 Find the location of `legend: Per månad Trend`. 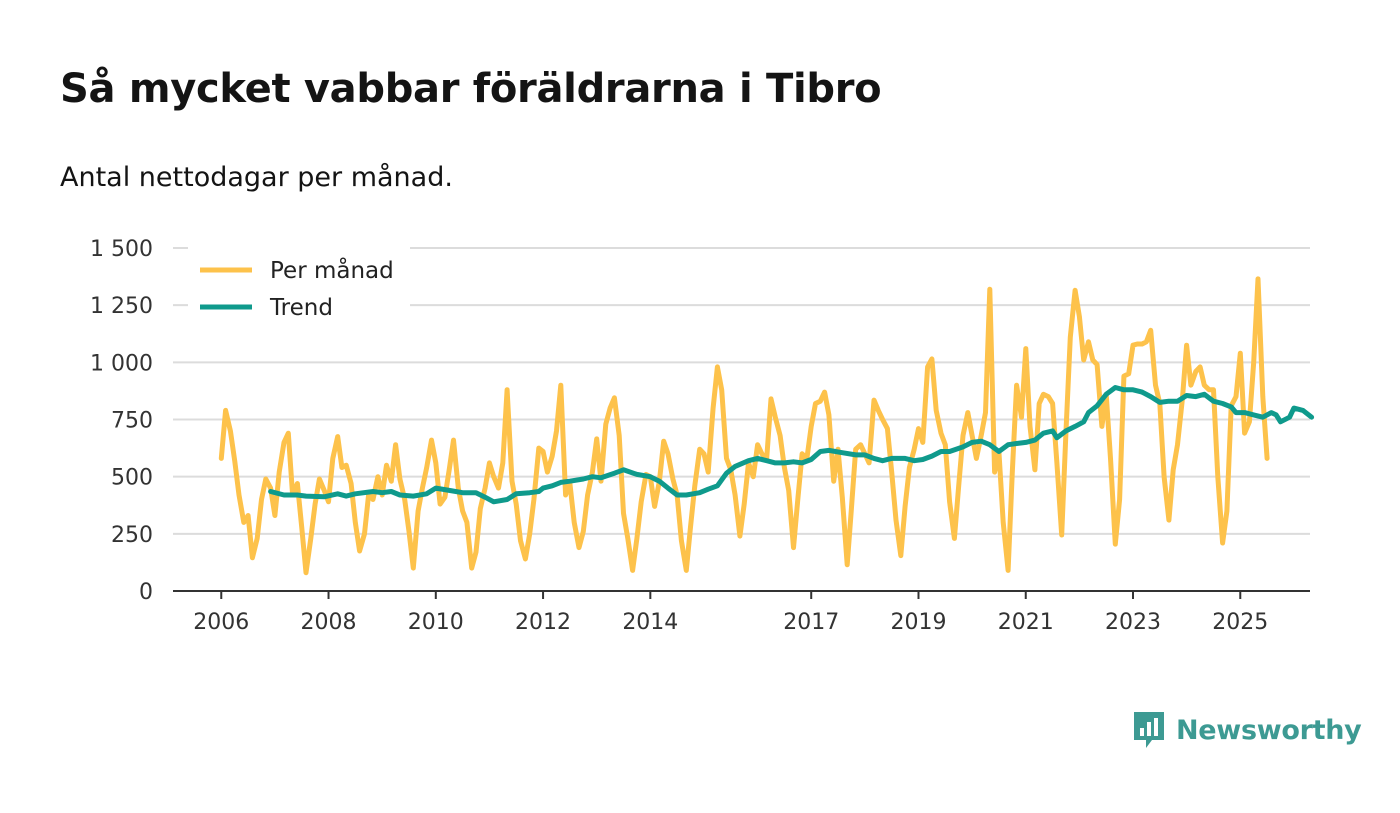

legend: Per månad Trend is located at coordinates (299, 285).